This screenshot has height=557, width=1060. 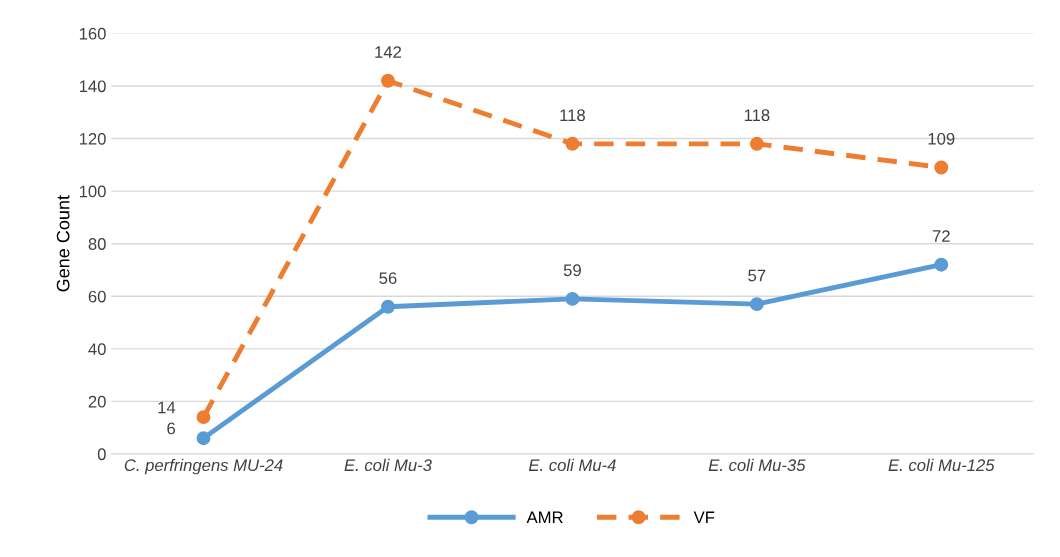 What do you see at coordinates (92, 33) in the screenshot?
I see `y-tick-label: 160` at bounding box center [92, 33].